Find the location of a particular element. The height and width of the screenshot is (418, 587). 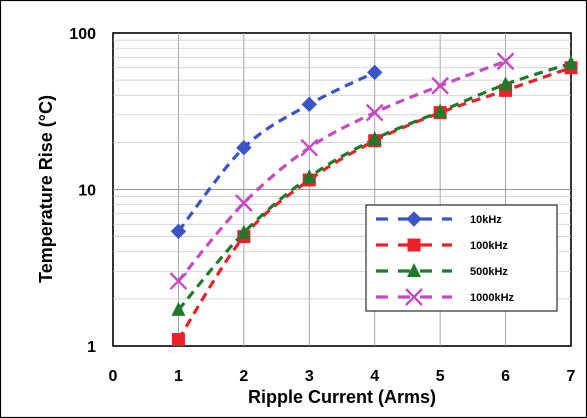

legend: 10kHz 100kHz 500kHz 1000kHz is located at coordinates (461, 258).